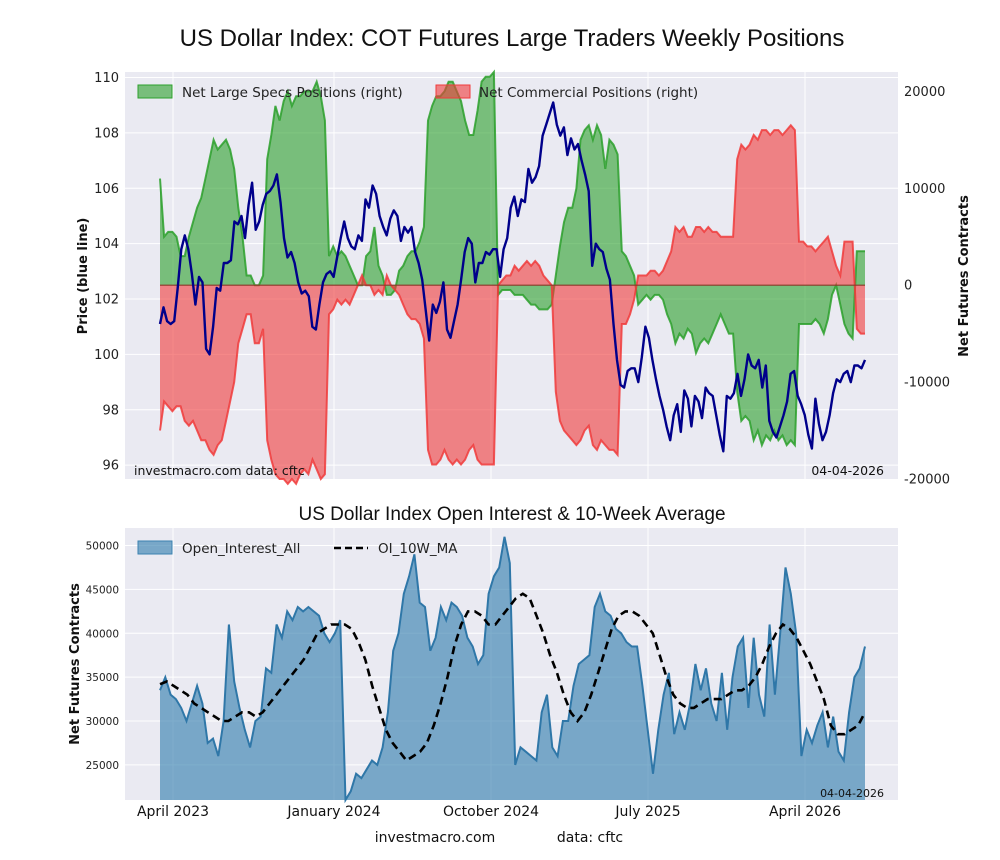 This screenshot has width=1000, height=860. What do you see at coordinates (927, 286) in the screenshot?
I see `cot-right-ticks: -20000 -10000 0 10000 20000` at bounding box center [927, 286].